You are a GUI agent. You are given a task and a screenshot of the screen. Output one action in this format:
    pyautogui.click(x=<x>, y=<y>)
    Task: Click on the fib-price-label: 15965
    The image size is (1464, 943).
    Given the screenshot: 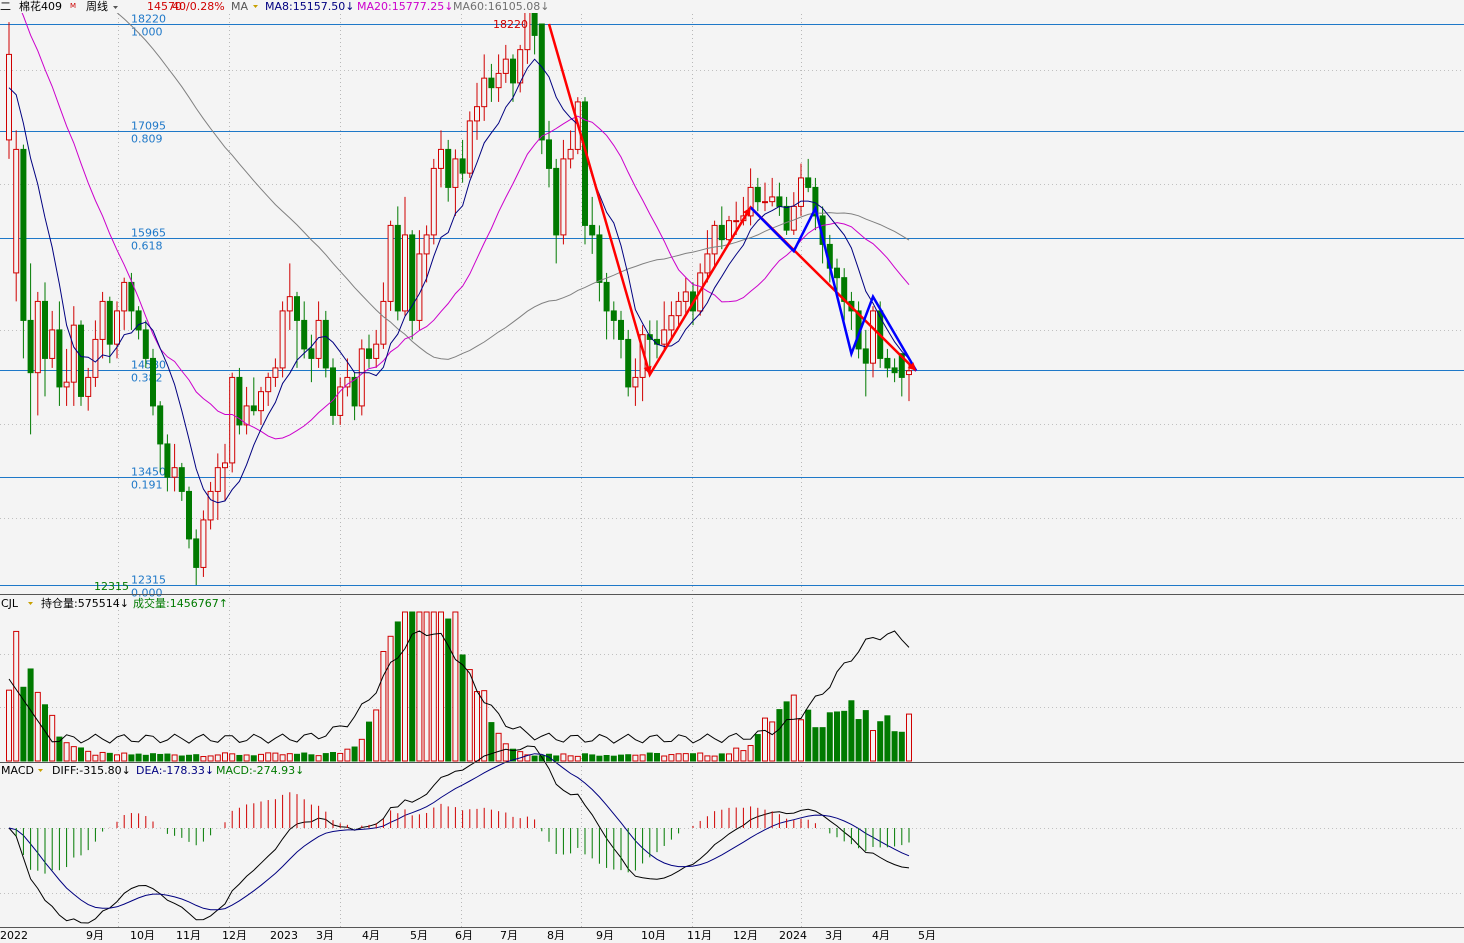 What is the action you would take?
    pyautogui.click(x=148, y=233)
    